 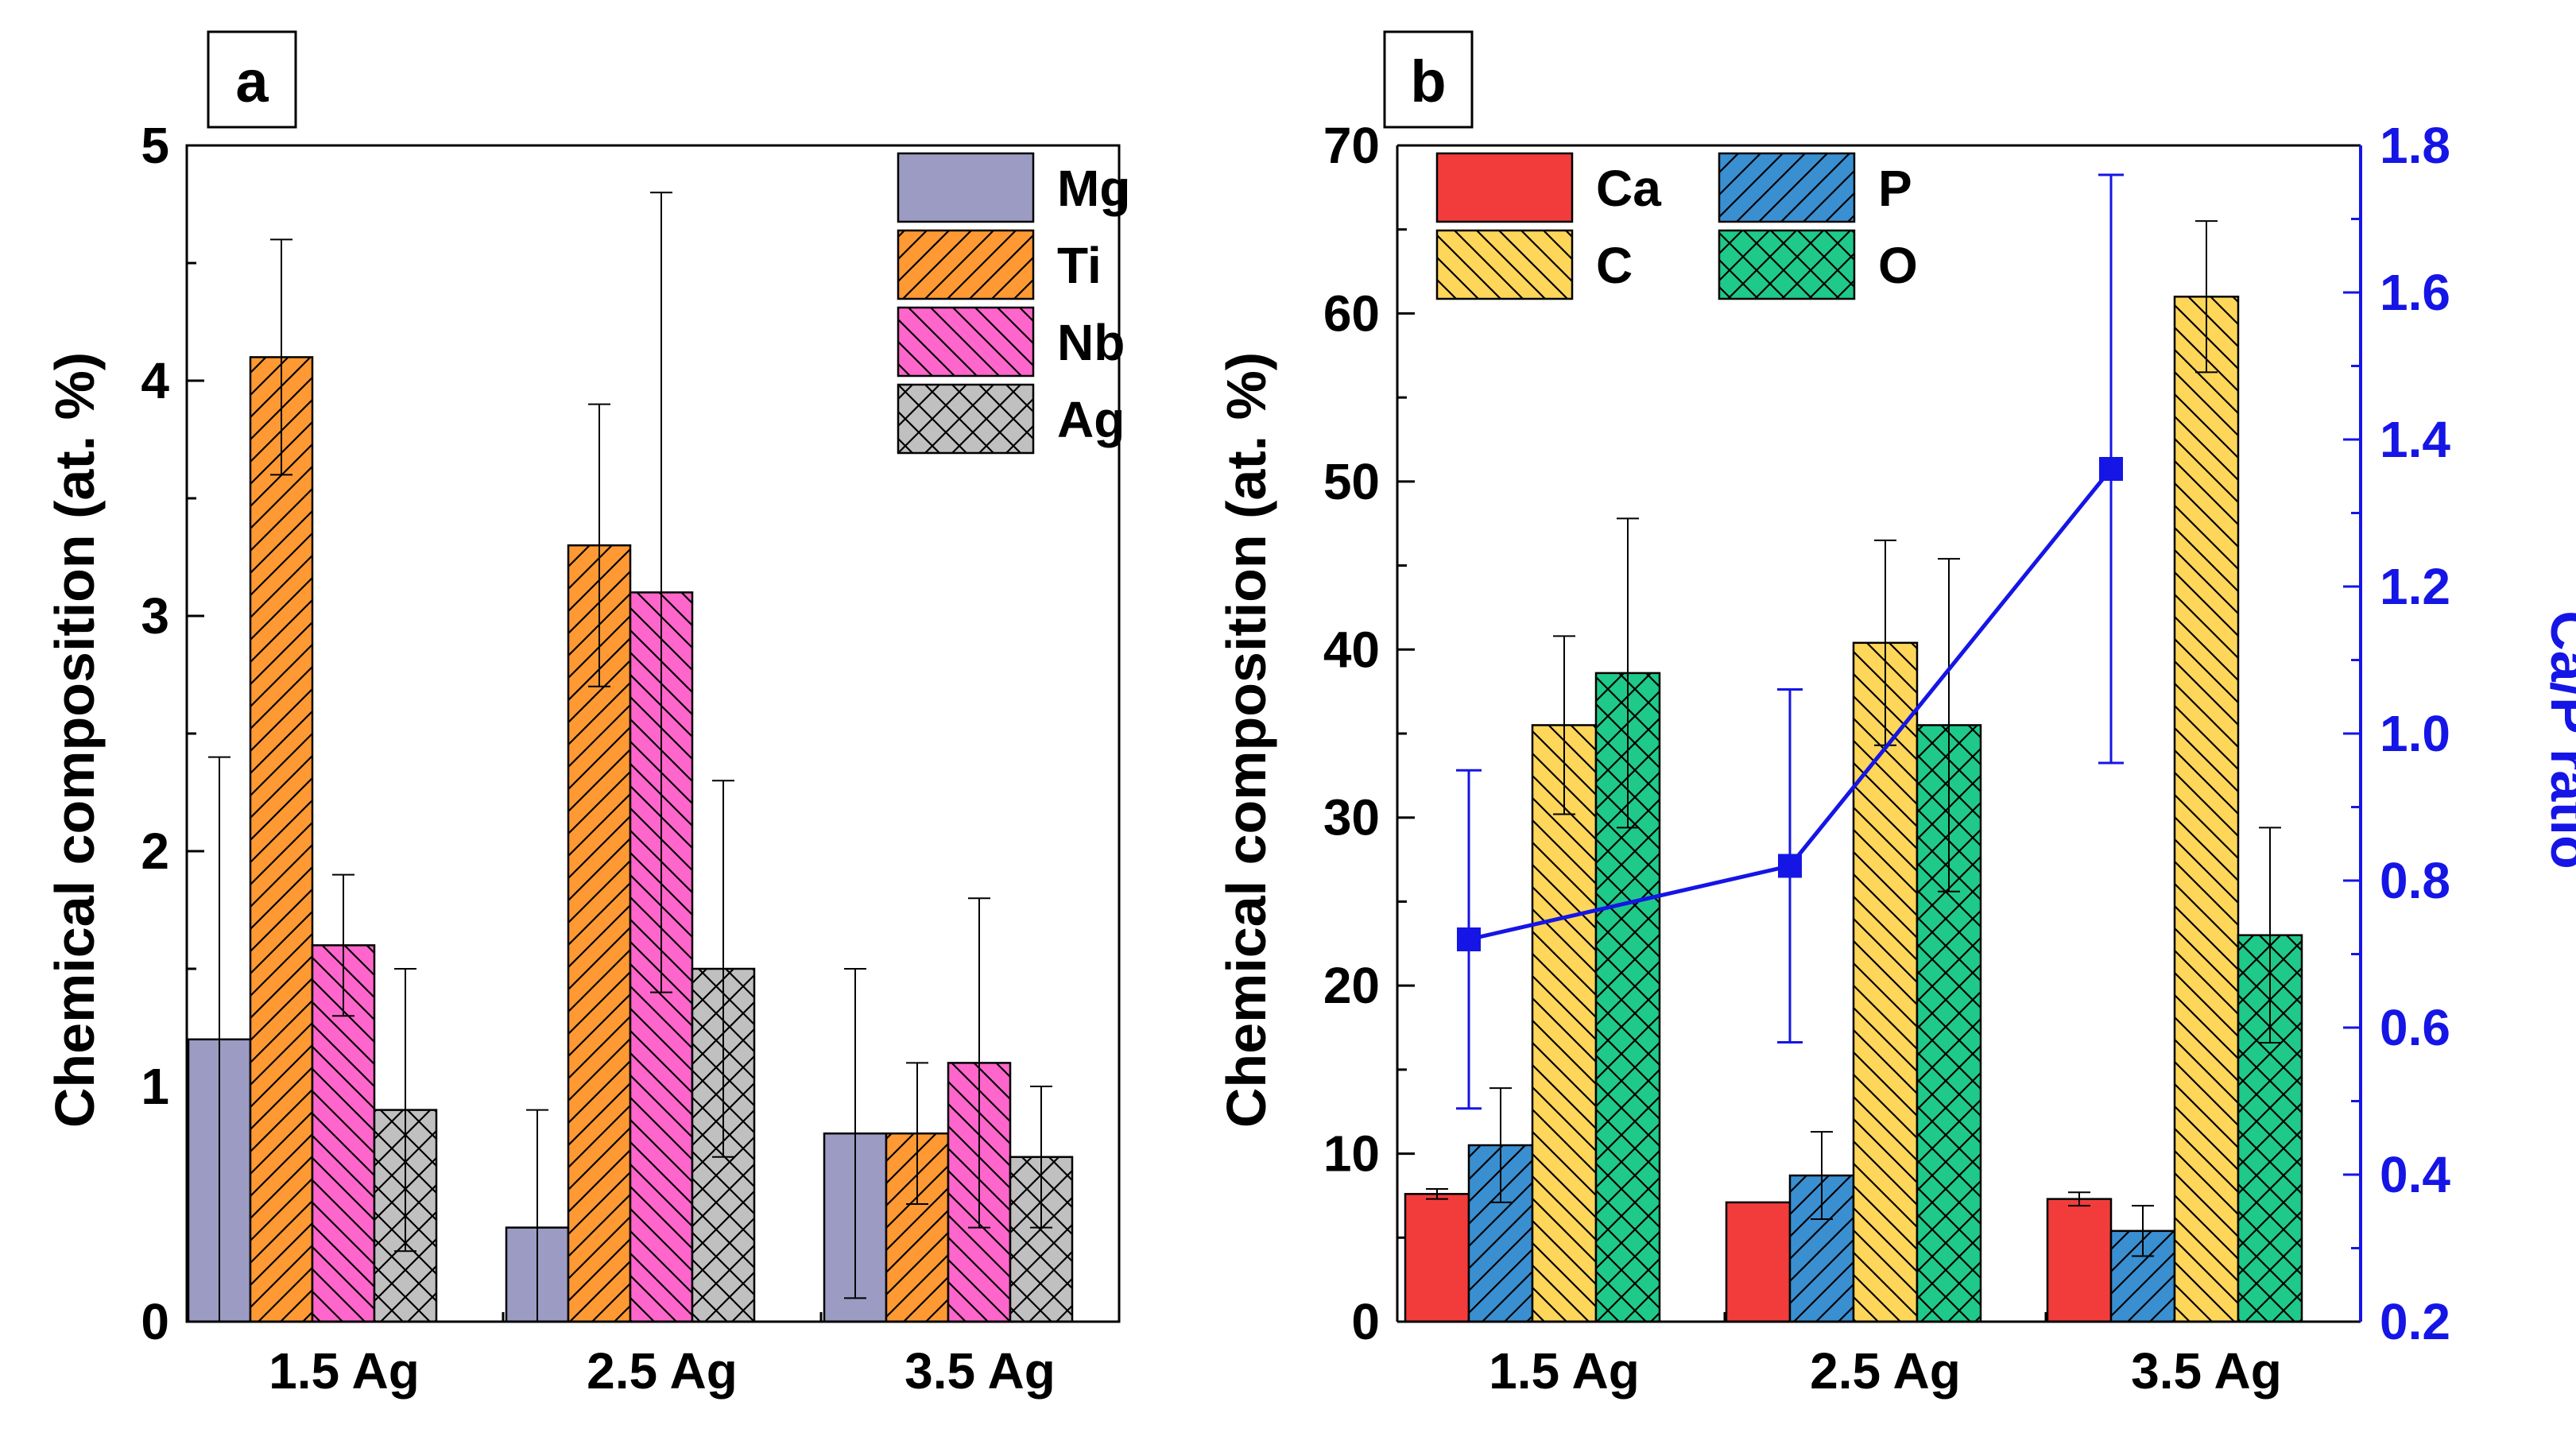 What do you see at coordinates (2415, 881) in the screenshot?
I see `y2-tick-label-0-8: 0.8` at bounding box center [2415, 881].